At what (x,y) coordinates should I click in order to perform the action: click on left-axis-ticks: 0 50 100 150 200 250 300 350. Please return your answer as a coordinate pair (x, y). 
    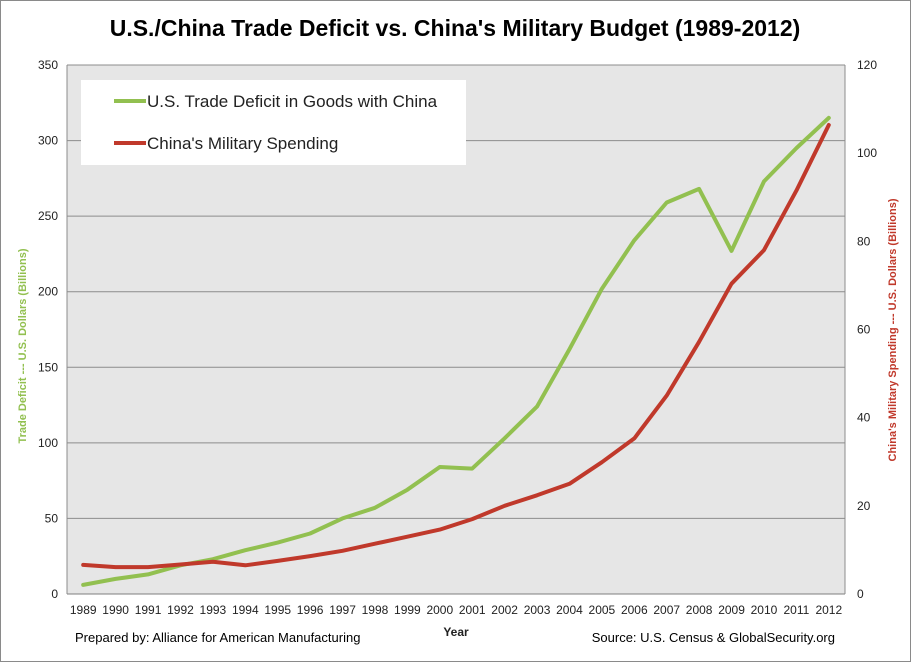
    Looking at the image, I should click on (48, 329).